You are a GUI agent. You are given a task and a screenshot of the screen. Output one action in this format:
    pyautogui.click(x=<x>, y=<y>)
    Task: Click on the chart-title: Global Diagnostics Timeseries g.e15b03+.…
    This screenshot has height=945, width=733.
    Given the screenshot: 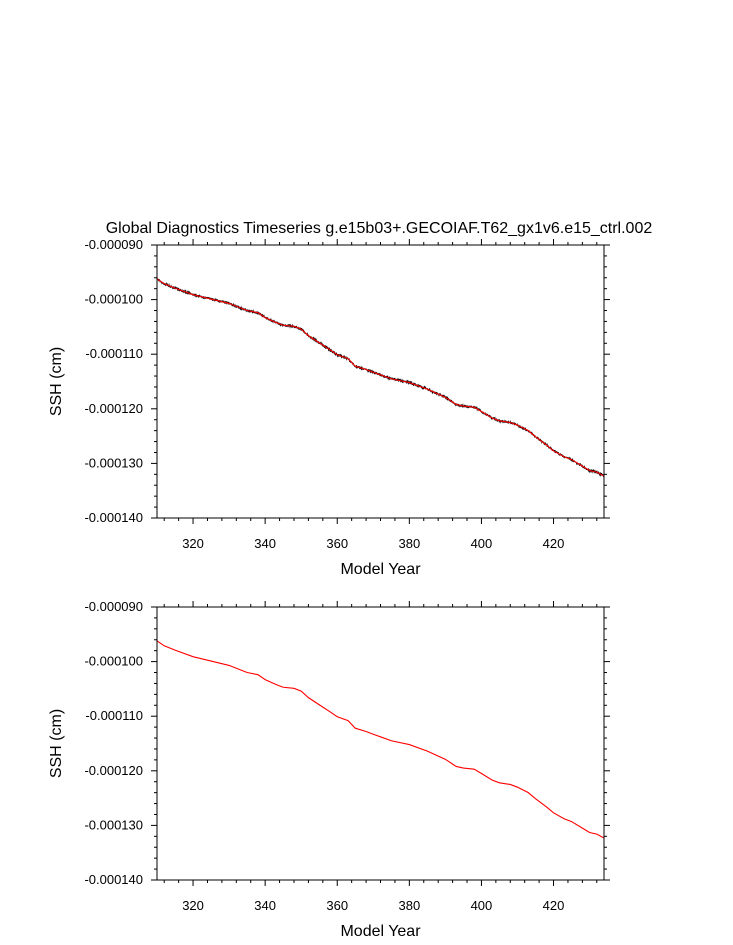 What is the action you would take?
    pyautogui.click(x=379, y=228)
    